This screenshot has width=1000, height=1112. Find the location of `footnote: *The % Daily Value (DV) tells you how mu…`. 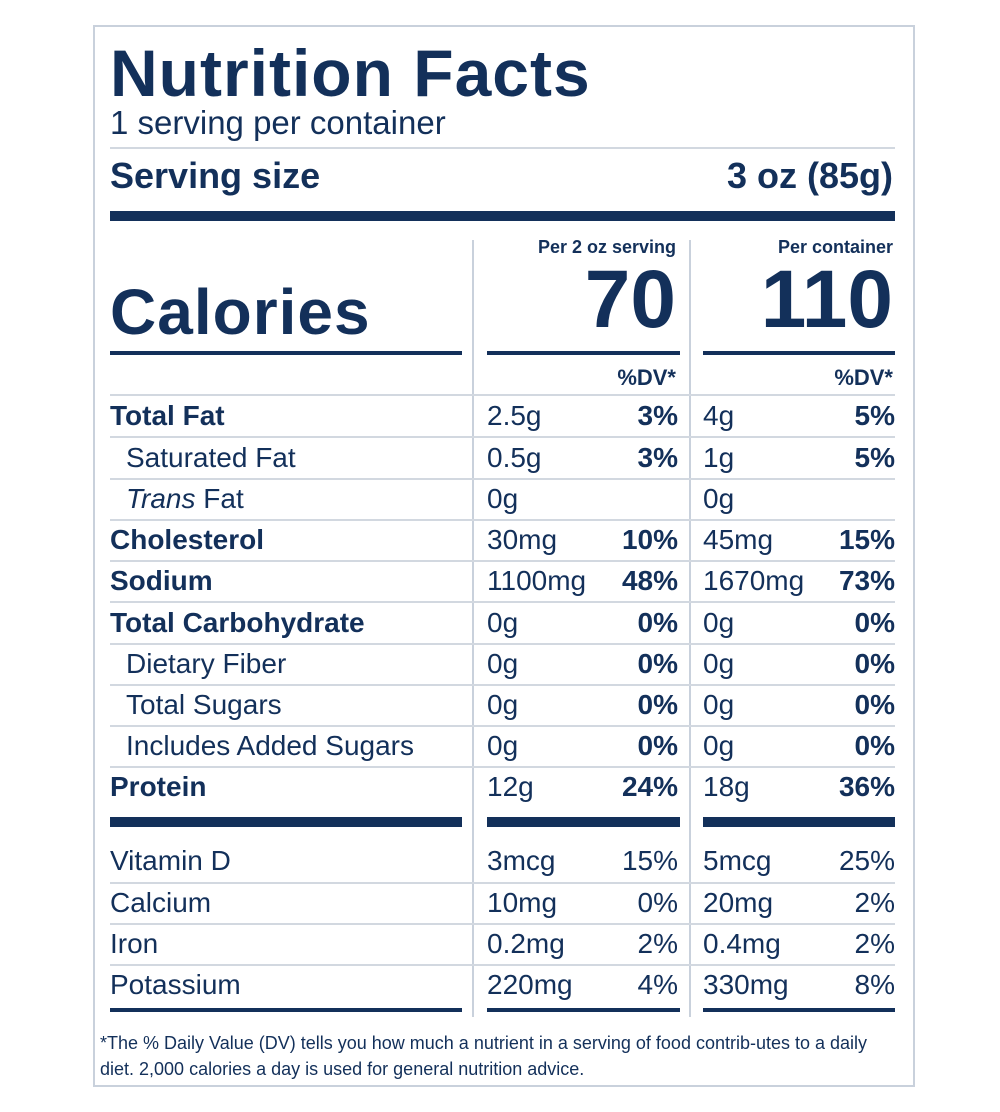

footnote: *The % Daily Value (DV) tells you how mu… is located at coordinates (484, 1056).